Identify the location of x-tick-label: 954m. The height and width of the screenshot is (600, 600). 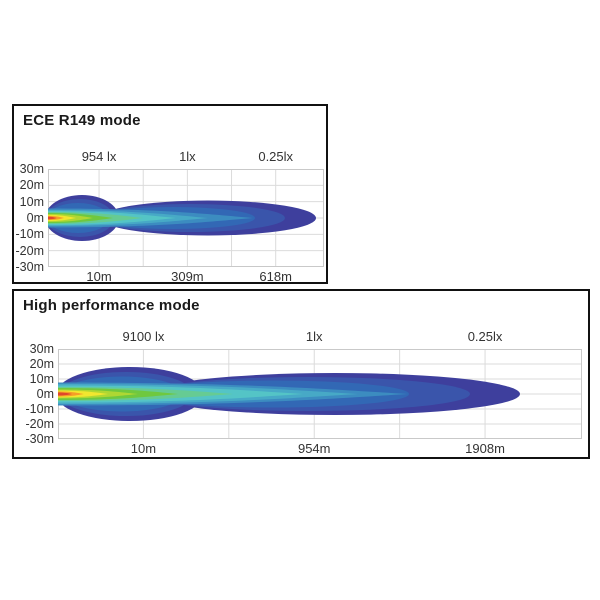
(314, 448).